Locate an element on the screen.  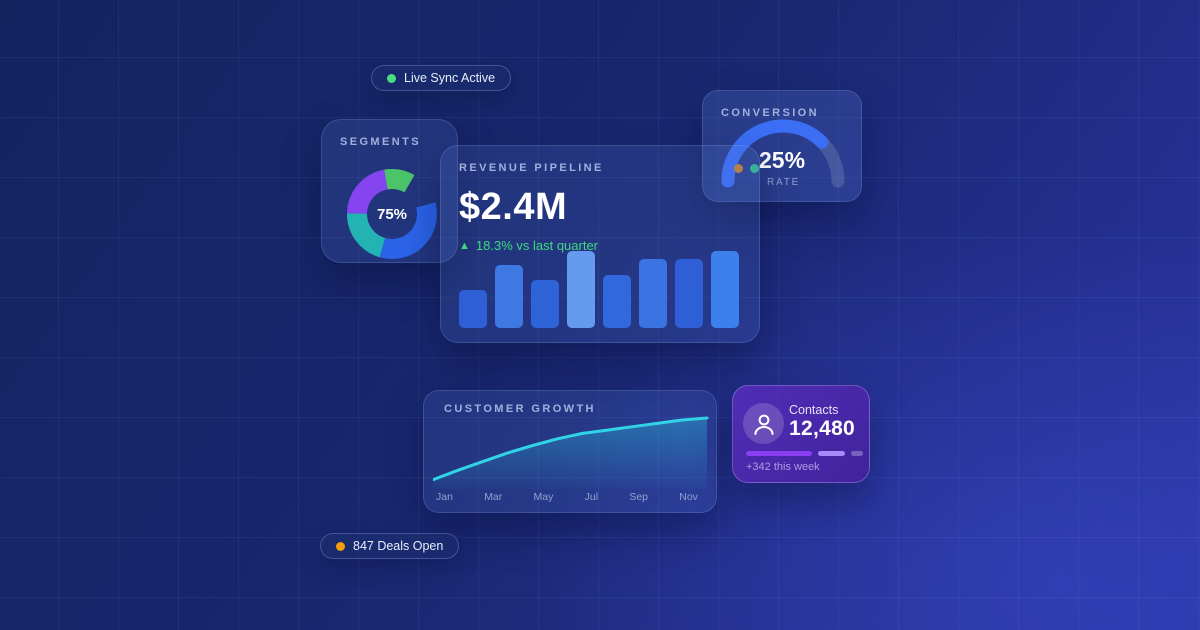
revenue-bar-chart is located at coordinates (599, 289).